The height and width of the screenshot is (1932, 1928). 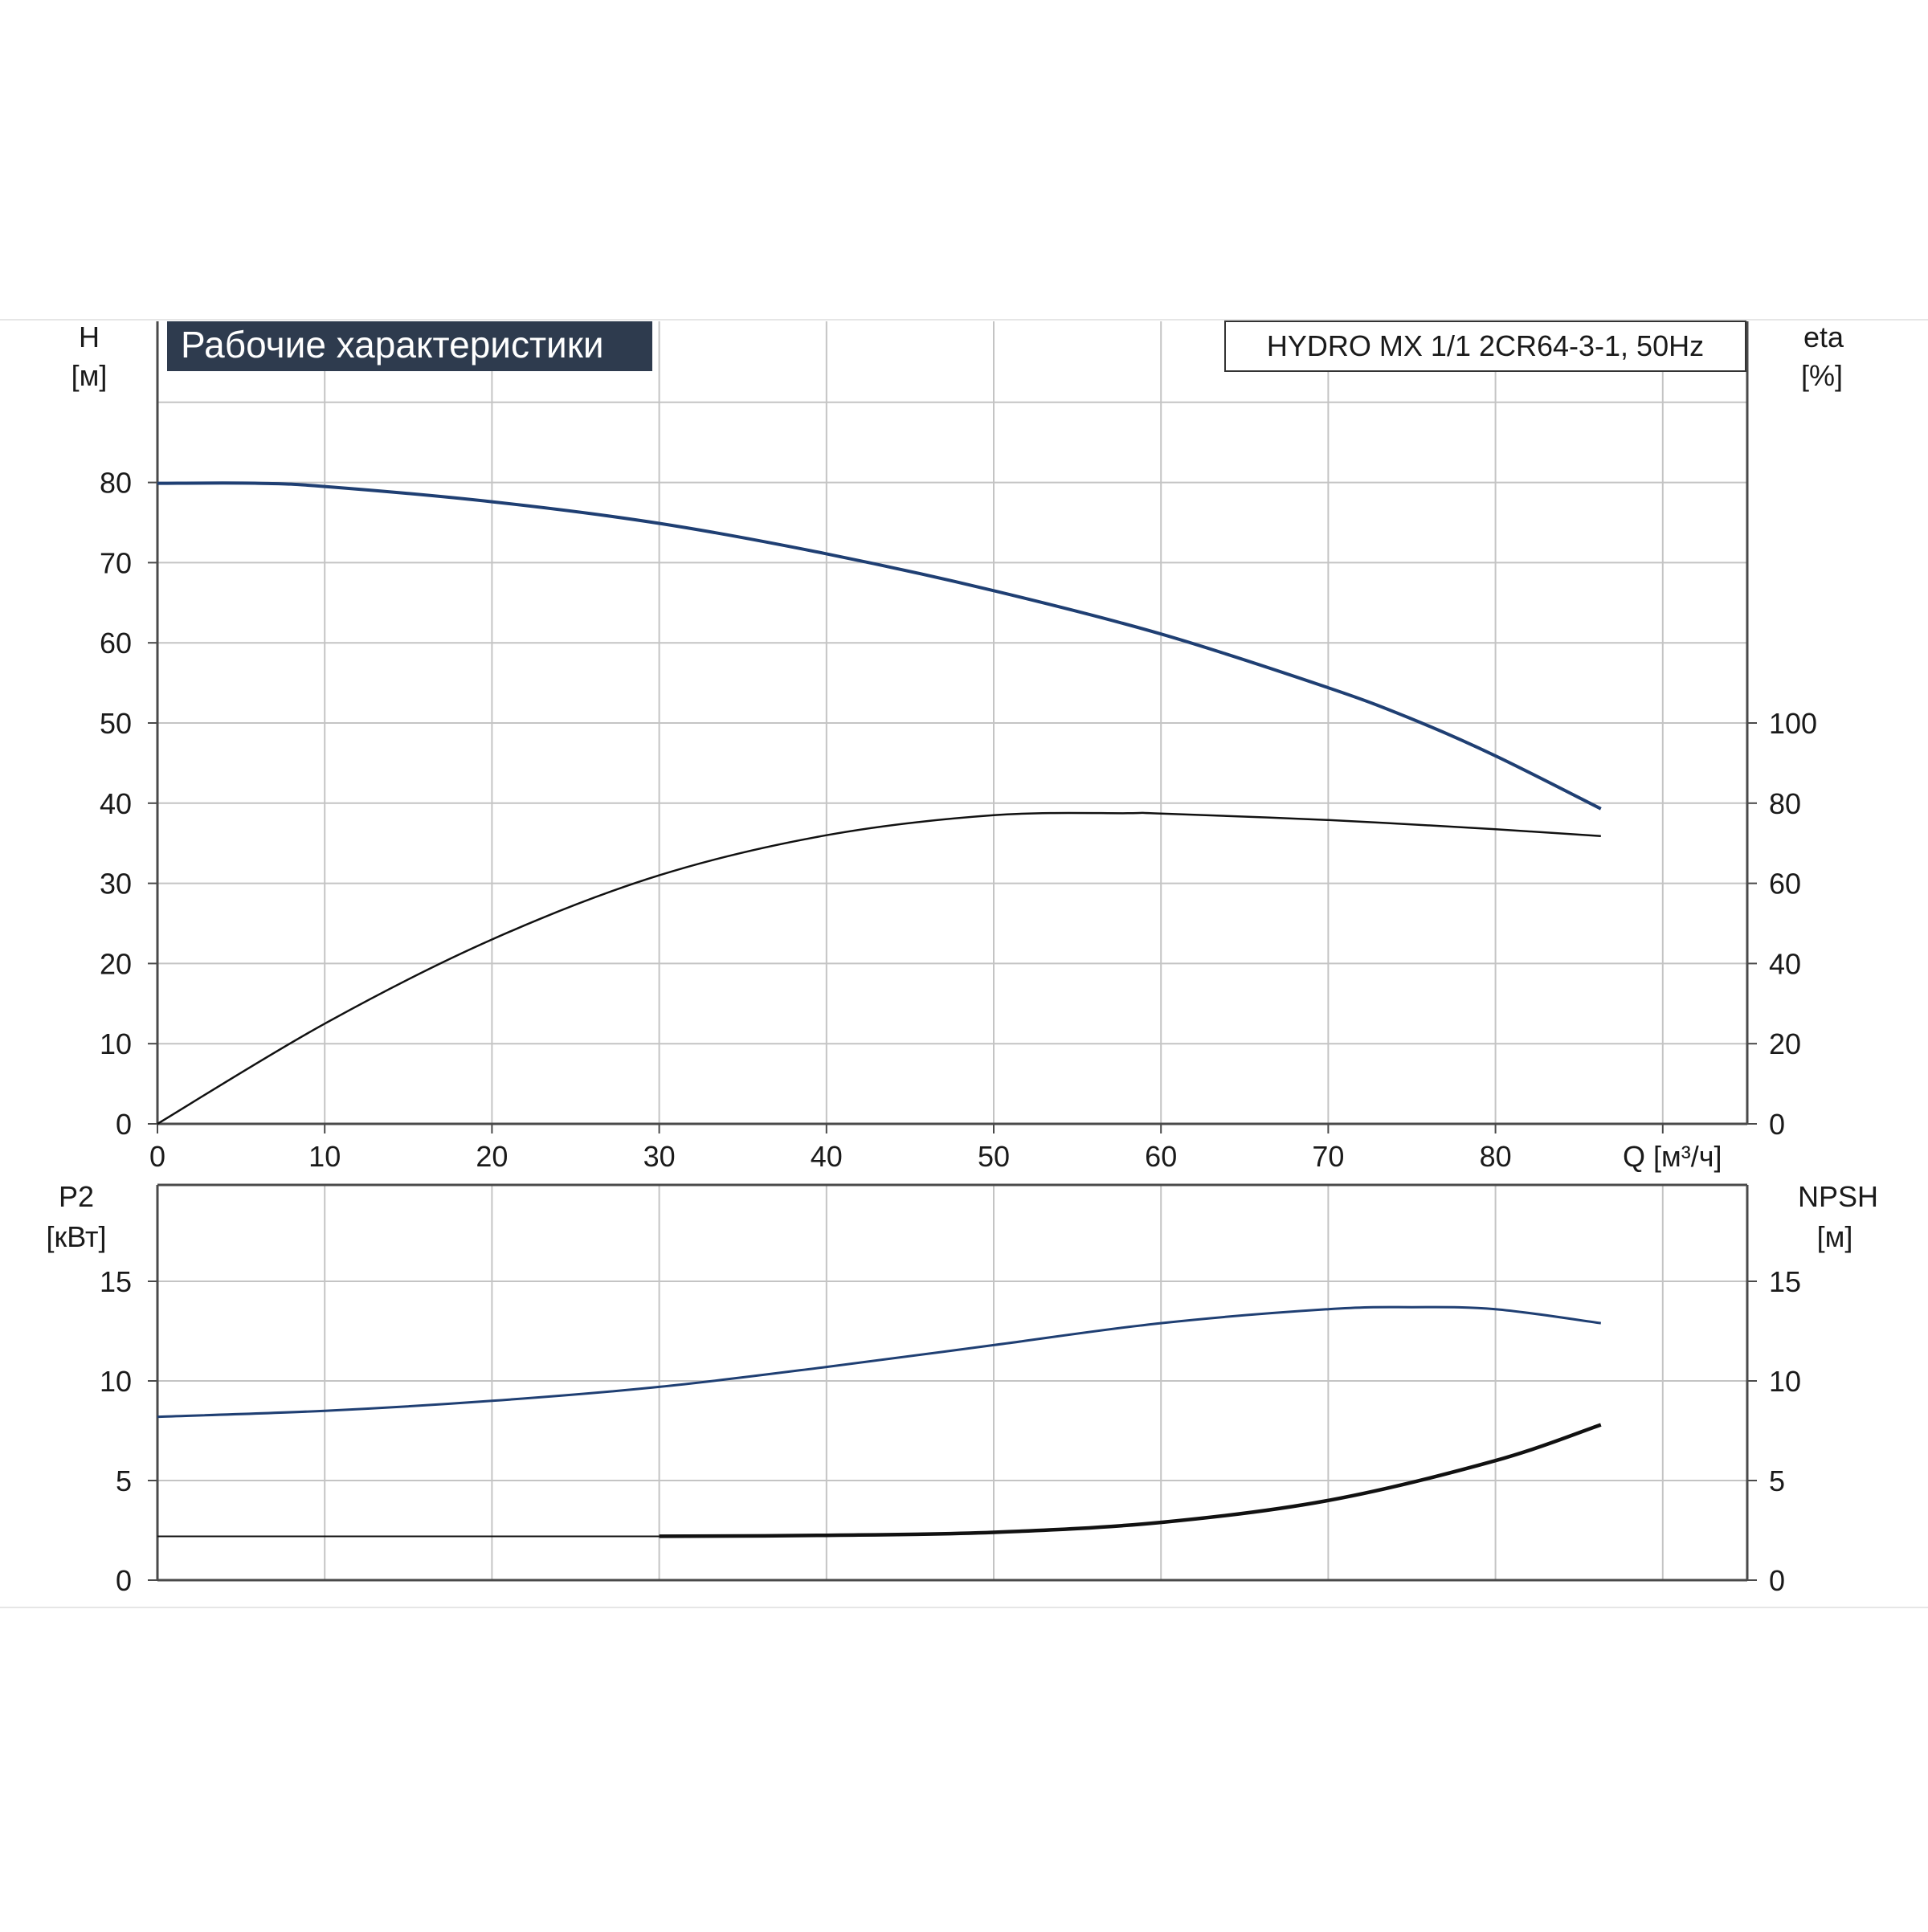 What do you see at coordinates (659, 1156) in the screenshot?
I see `x-tick-label-30: 30` at bounding box center [659, 1156].